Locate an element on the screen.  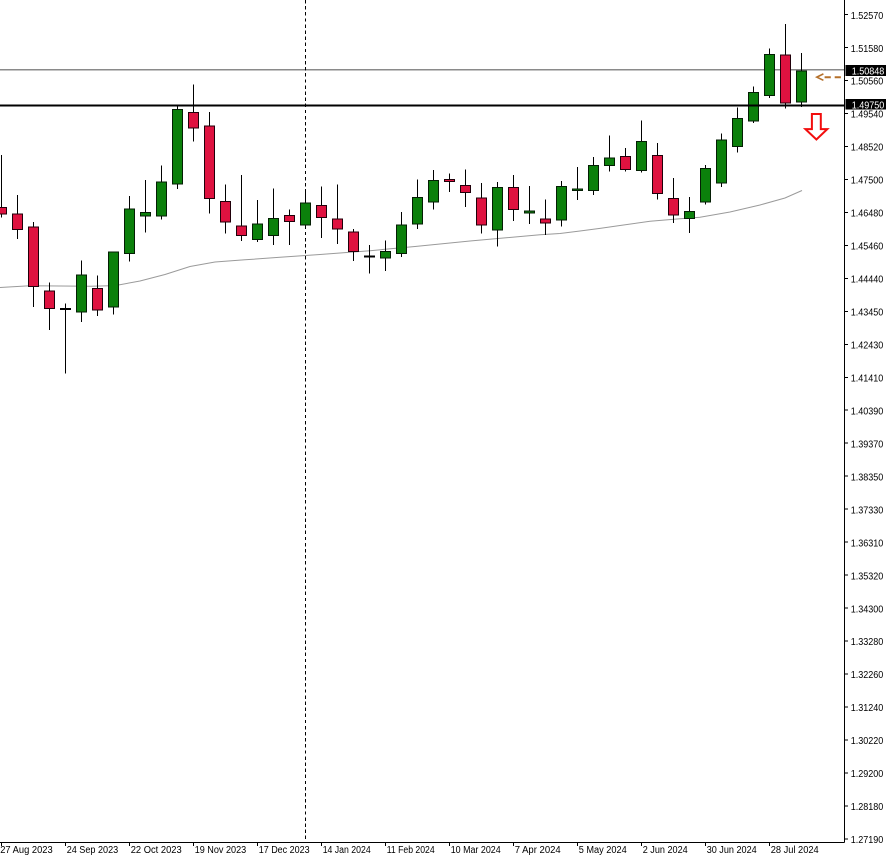
svg-text: 1.28180 is located at coordinates (867, 807).